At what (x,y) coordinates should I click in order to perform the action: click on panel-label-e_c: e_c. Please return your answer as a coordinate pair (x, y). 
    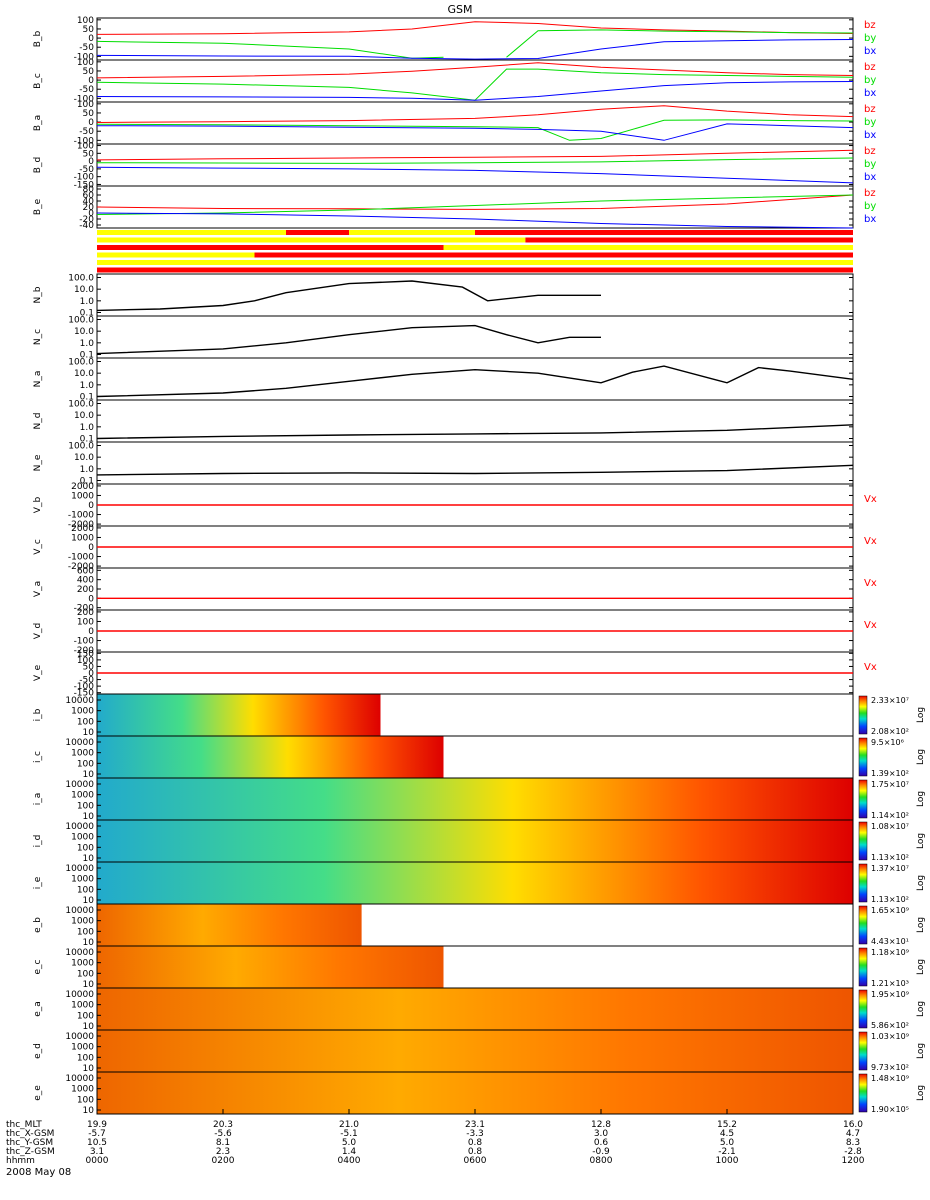
    Looking at the image, I should click on (38, 966).